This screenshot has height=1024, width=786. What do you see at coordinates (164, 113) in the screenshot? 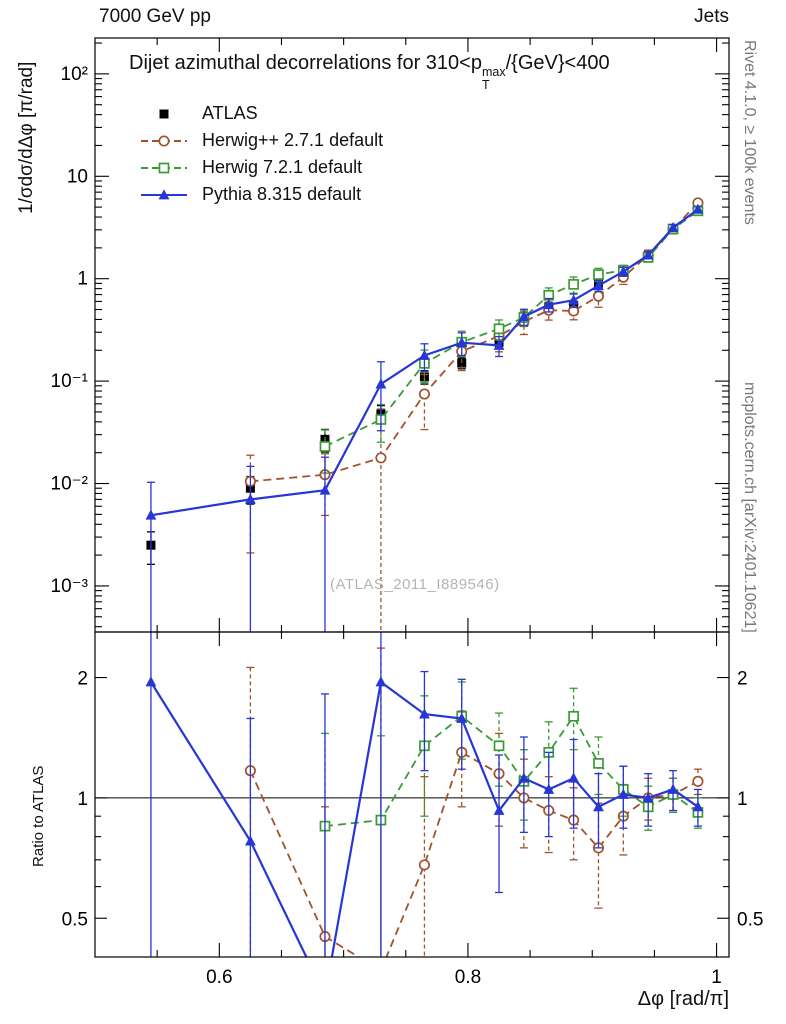
I see `atlas-marker-icon` at bounding box center [164, 113].